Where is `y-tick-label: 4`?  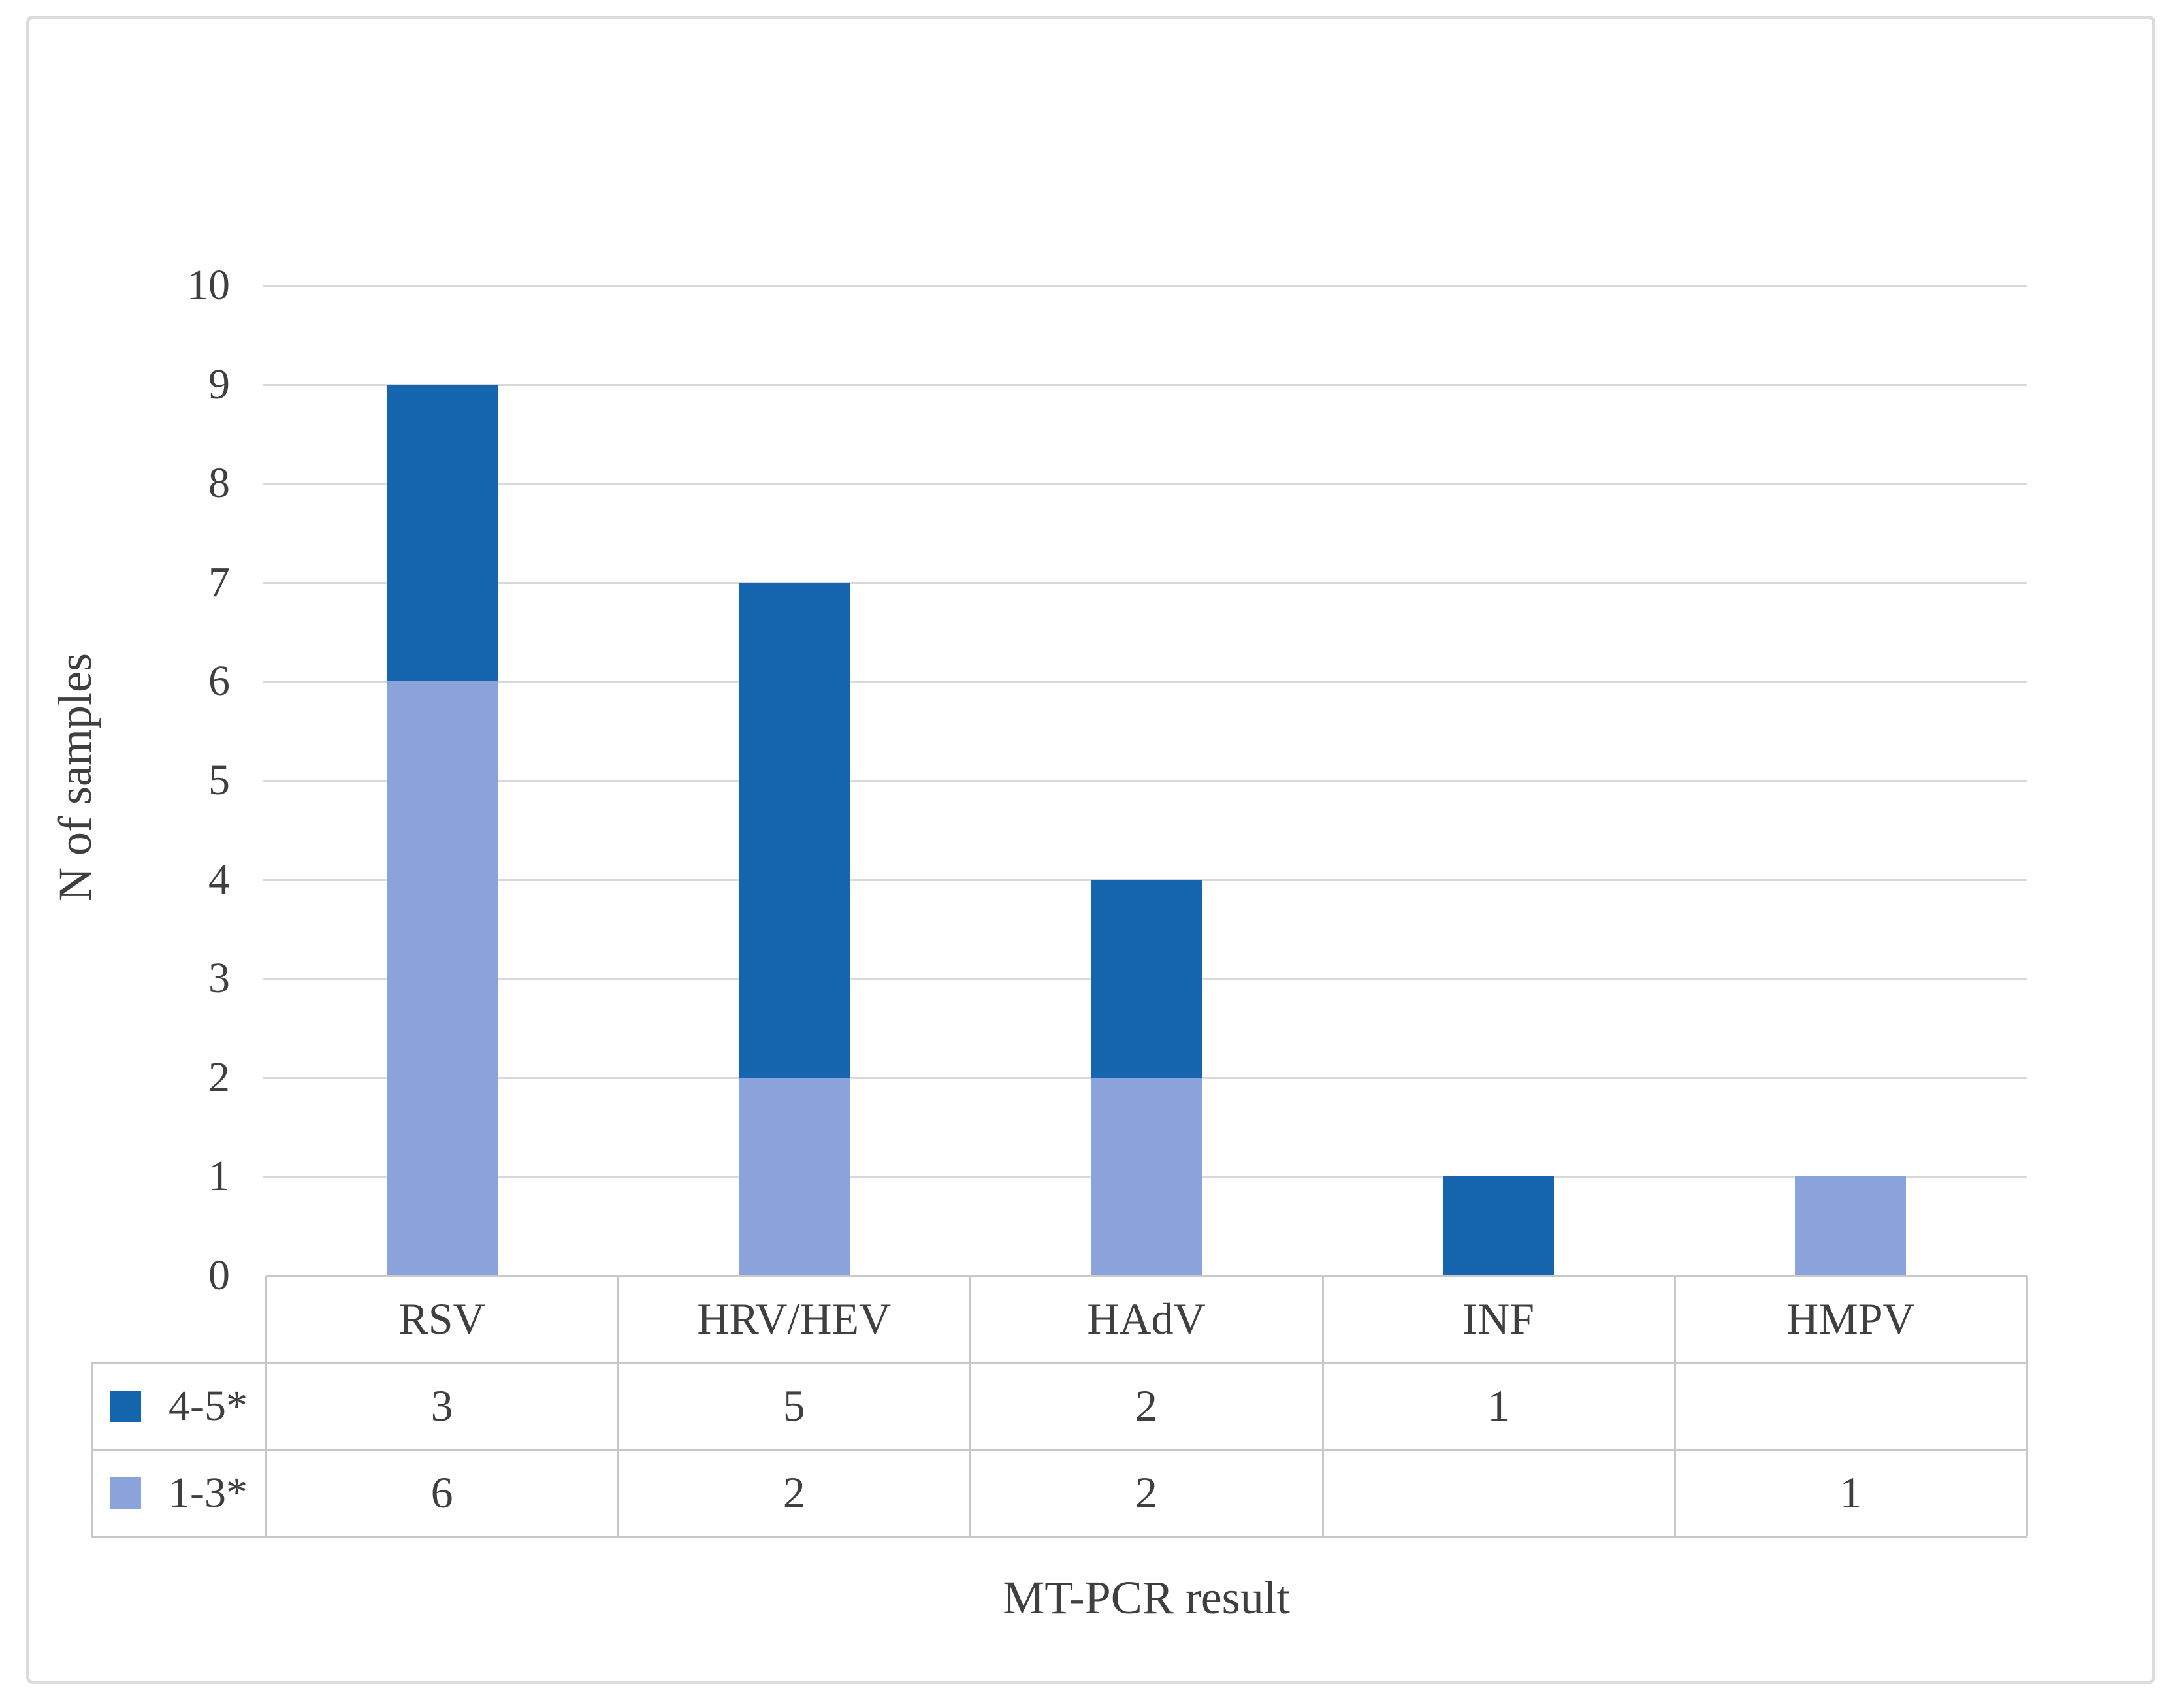 y-tick-label: 4 is located at coordinates (219, 879).